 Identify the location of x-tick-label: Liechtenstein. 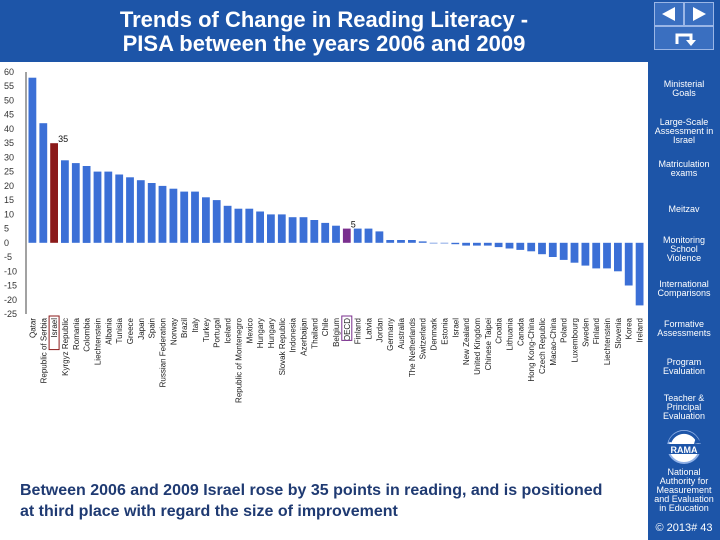
(607, 341).